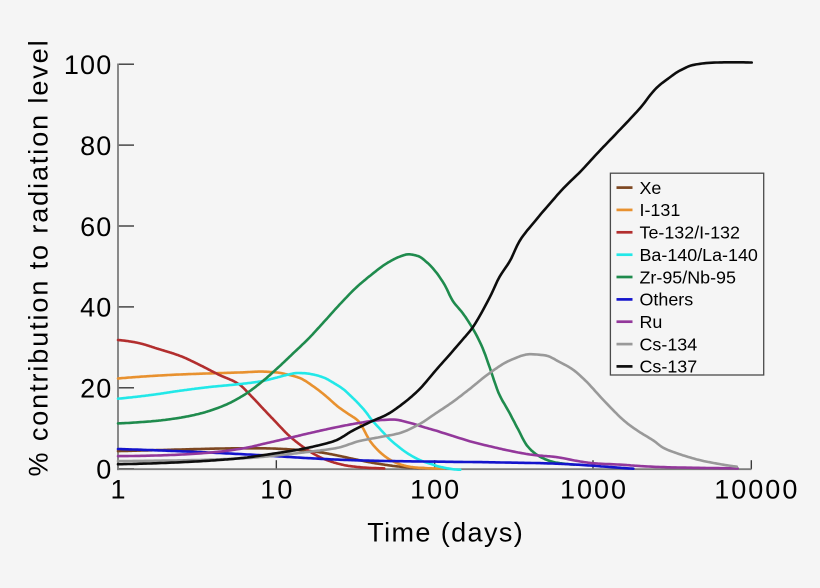 This screenshot has height=588, width=820. What do you see at coordinates (96, 389) in the screenshot?
I see `svg-text: 20` at bounding box center [96, 389].